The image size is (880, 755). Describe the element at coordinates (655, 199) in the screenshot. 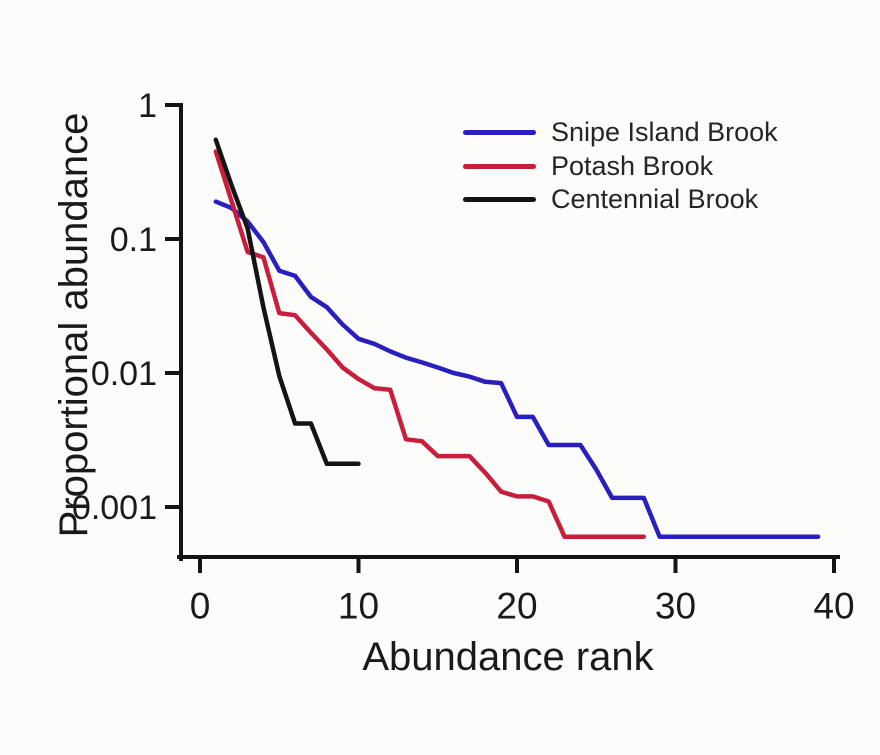

I see `legend-label: Centennial Brook` at that location.